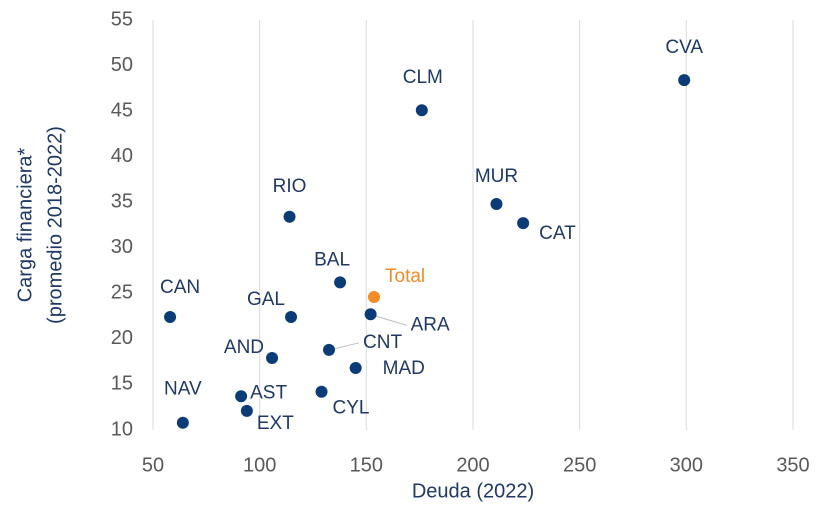 The image size is (817, 506). Describe the element at coordinates (405, 276) in the screenshot. I see `point-label: Total` at that location.